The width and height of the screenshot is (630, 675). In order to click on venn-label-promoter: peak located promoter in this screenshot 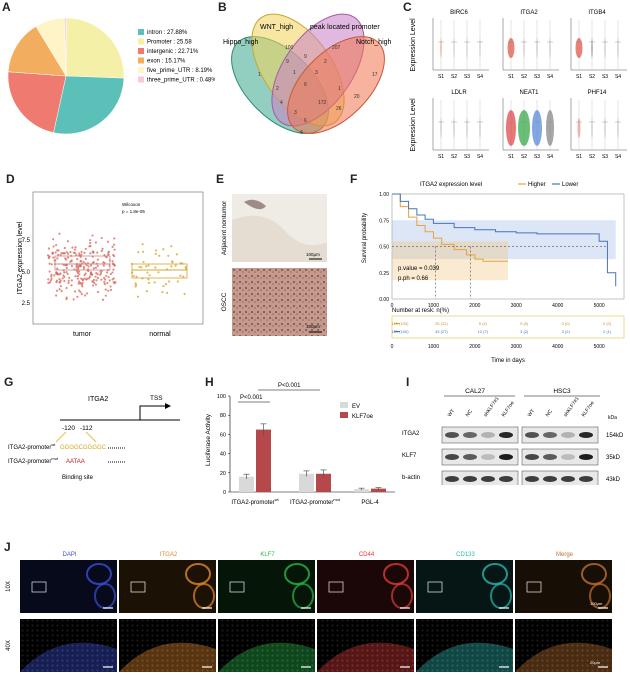, I will do `click(345, 27)`.